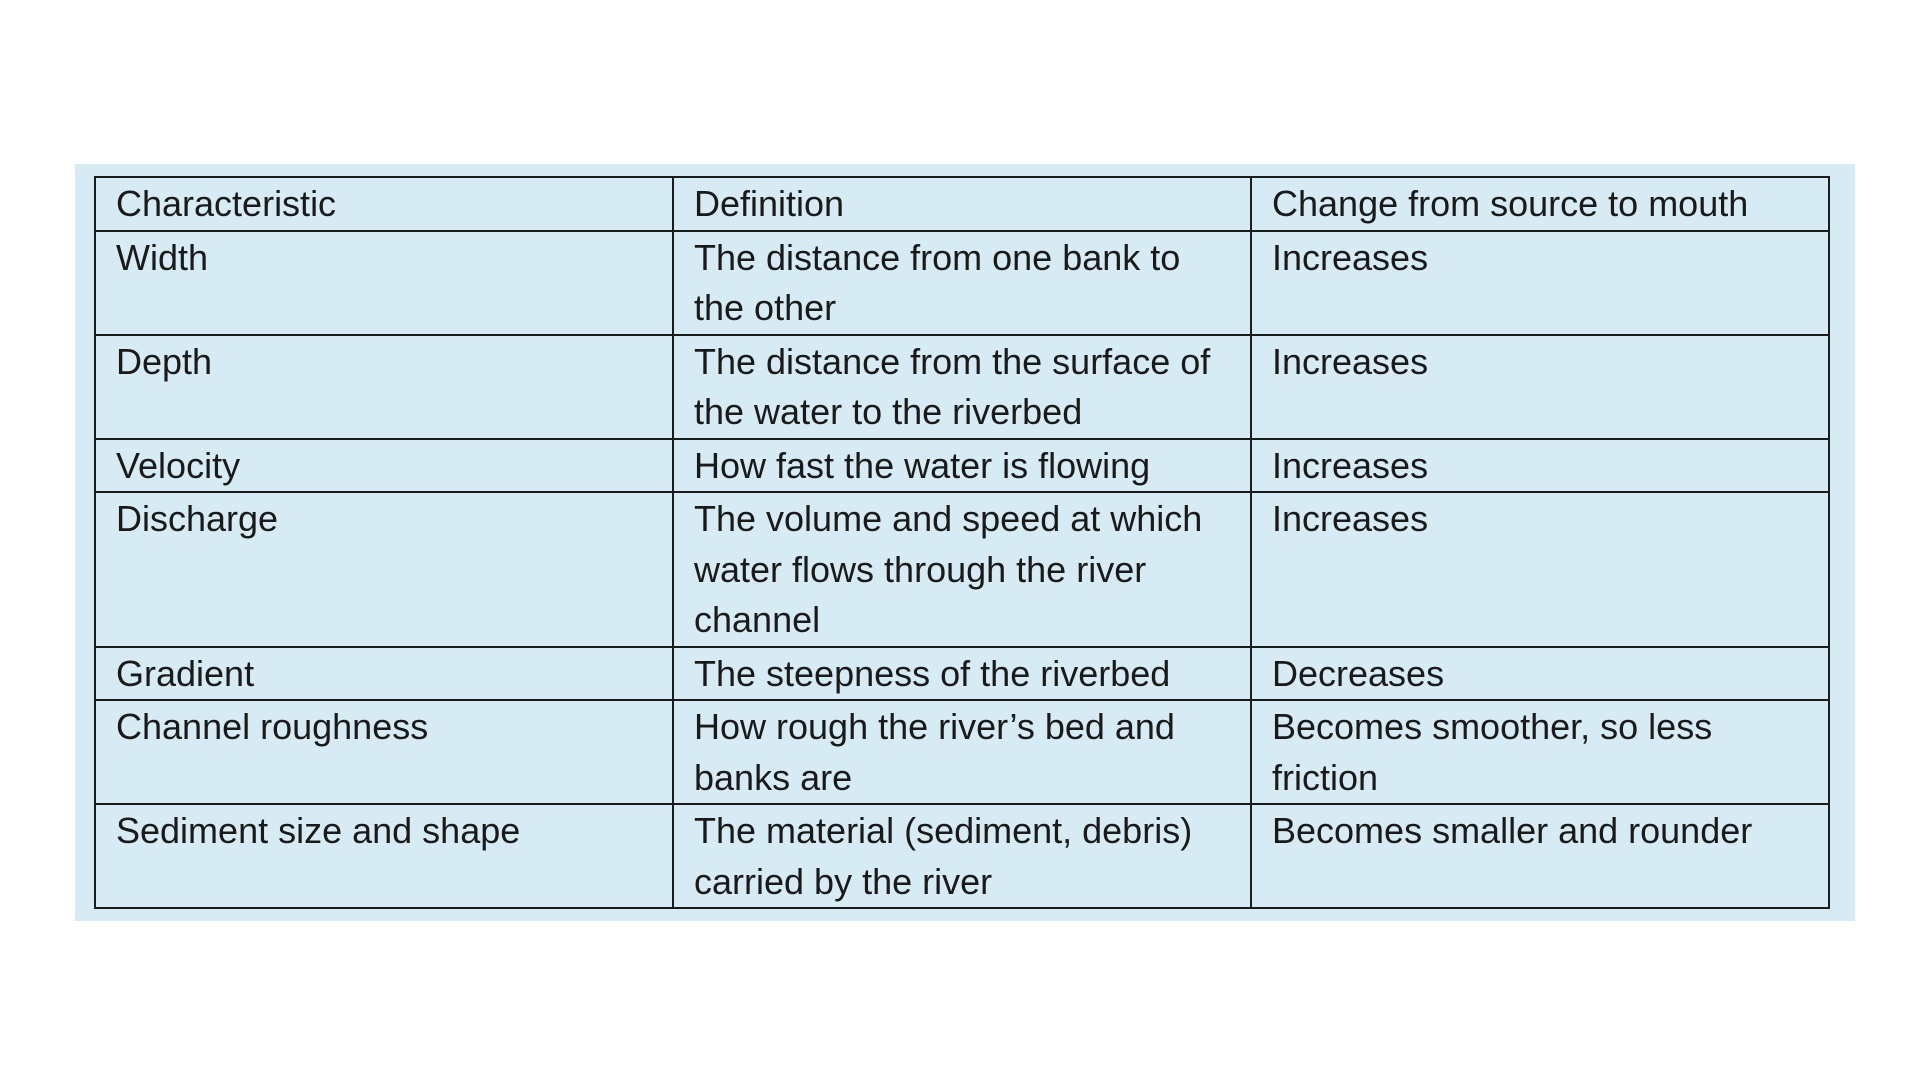  Describe the element at coordinates (384, 752) in the screenshot. I see `cell-characteristic: Channel roughness` at that location.